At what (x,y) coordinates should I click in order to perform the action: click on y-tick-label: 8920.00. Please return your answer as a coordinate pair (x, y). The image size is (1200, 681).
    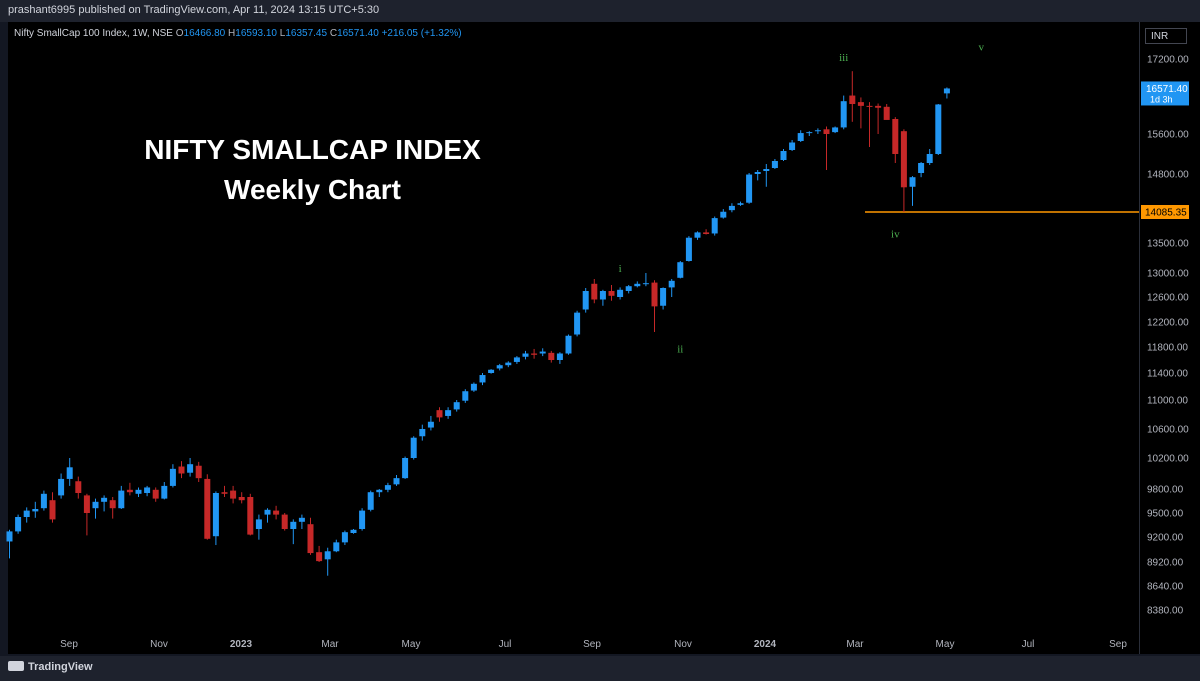
    Looking at the image, I should click on (1165, 563).